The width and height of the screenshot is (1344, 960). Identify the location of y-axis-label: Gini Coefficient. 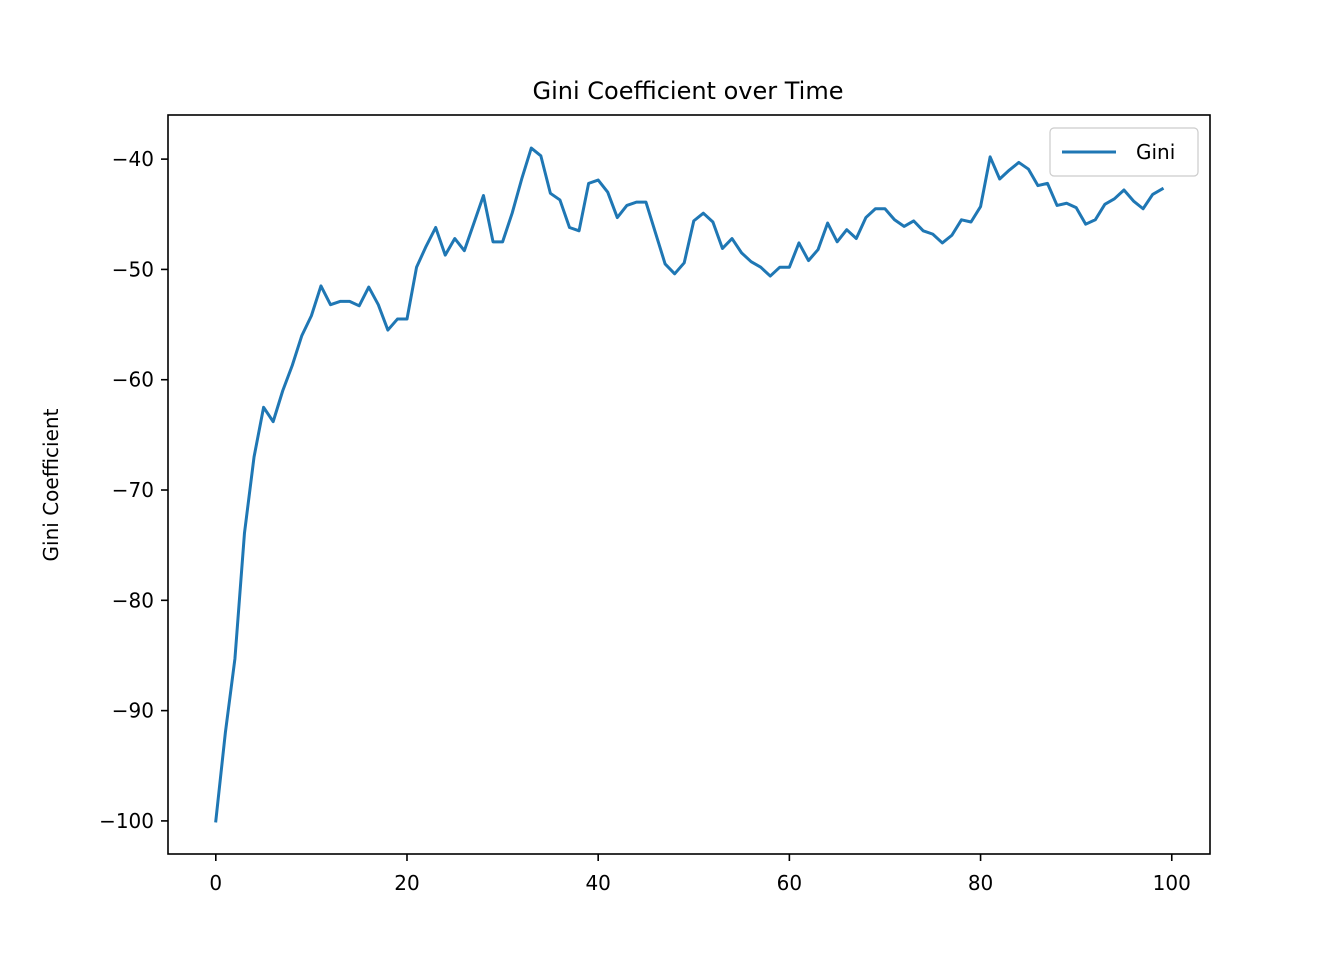
(51, 484).